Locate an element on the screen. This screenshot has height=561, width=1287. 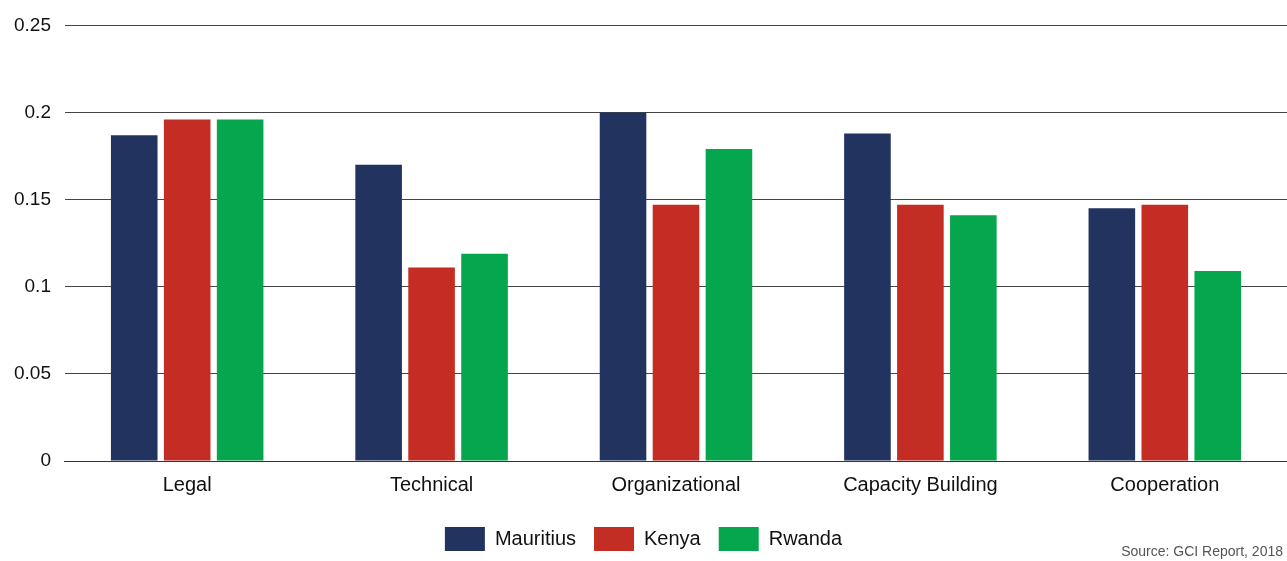
legend-label: Mauritius is located at coordinates (535, 537).